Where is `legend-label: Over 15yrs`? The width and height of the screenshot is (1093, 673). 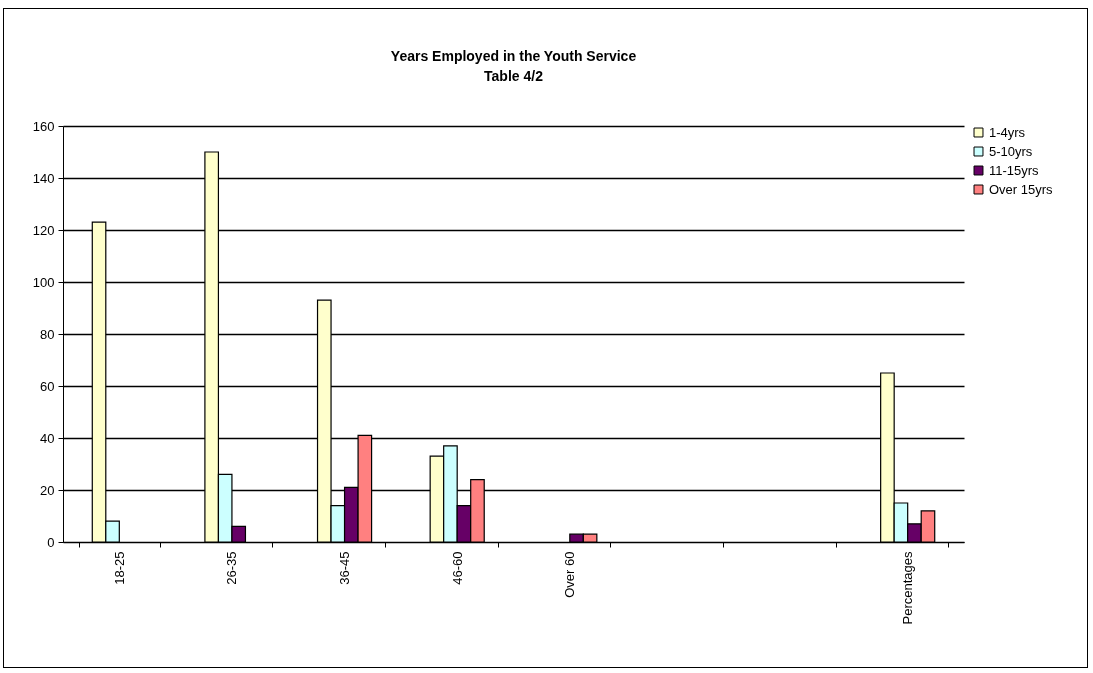
legend-label: Over 15yrs is located at coordinates (1021, 189).